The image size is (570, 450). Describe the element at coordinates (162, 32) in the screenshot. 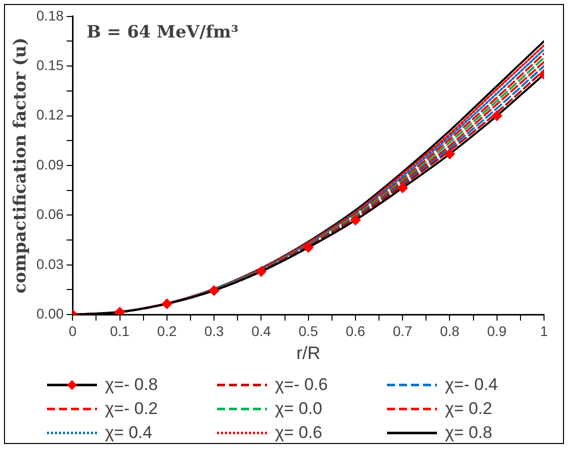

I see `annotation: B = 64 MeV/fm³` at that location.